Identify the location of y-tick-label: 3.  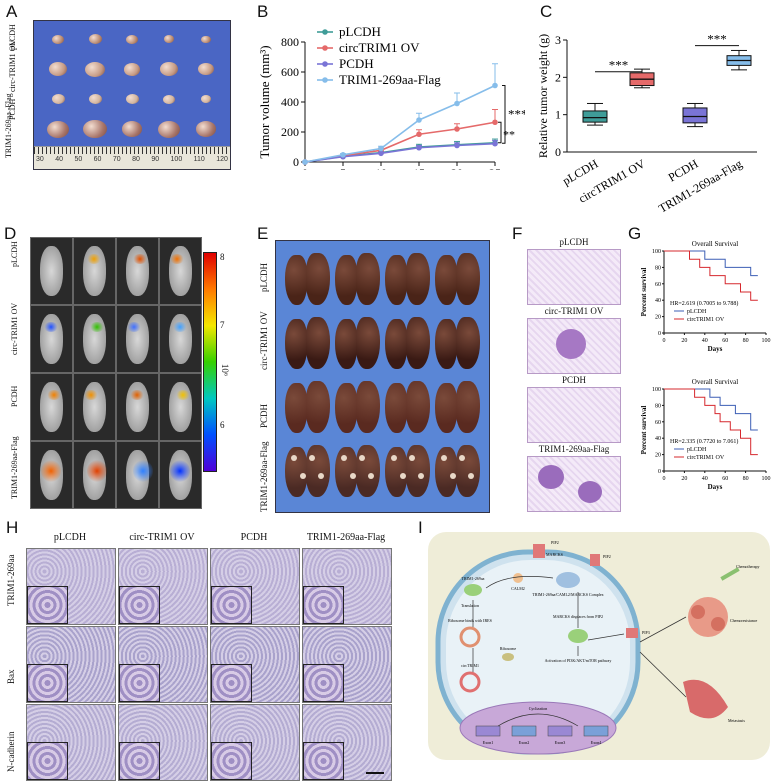
(558, 40).